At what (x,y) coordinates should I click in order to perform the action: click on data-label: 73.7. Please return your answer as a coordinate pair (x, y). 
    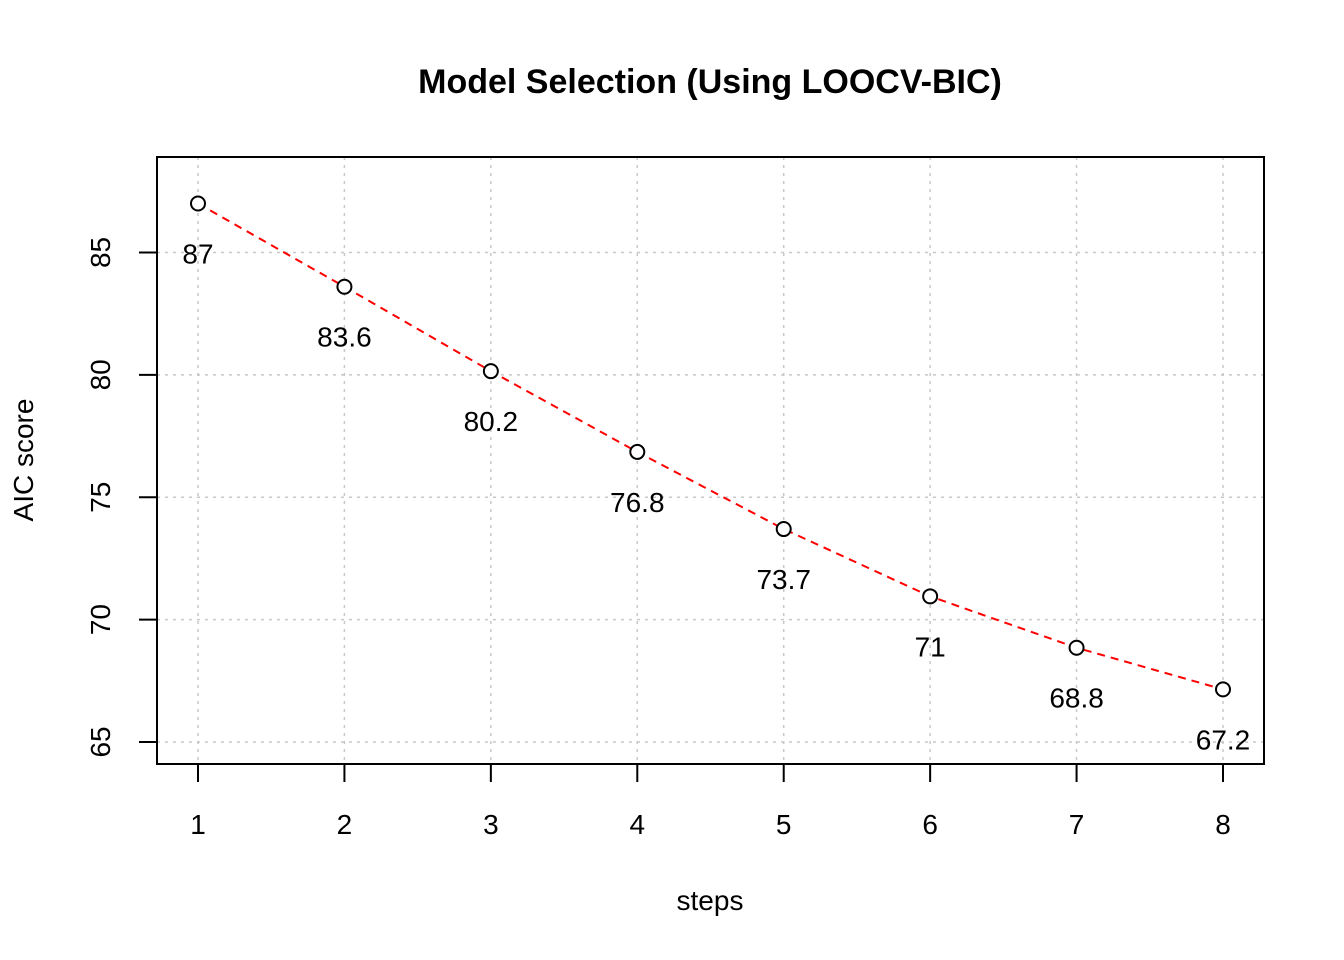
    Looking at the image, I should click on (783, 579).